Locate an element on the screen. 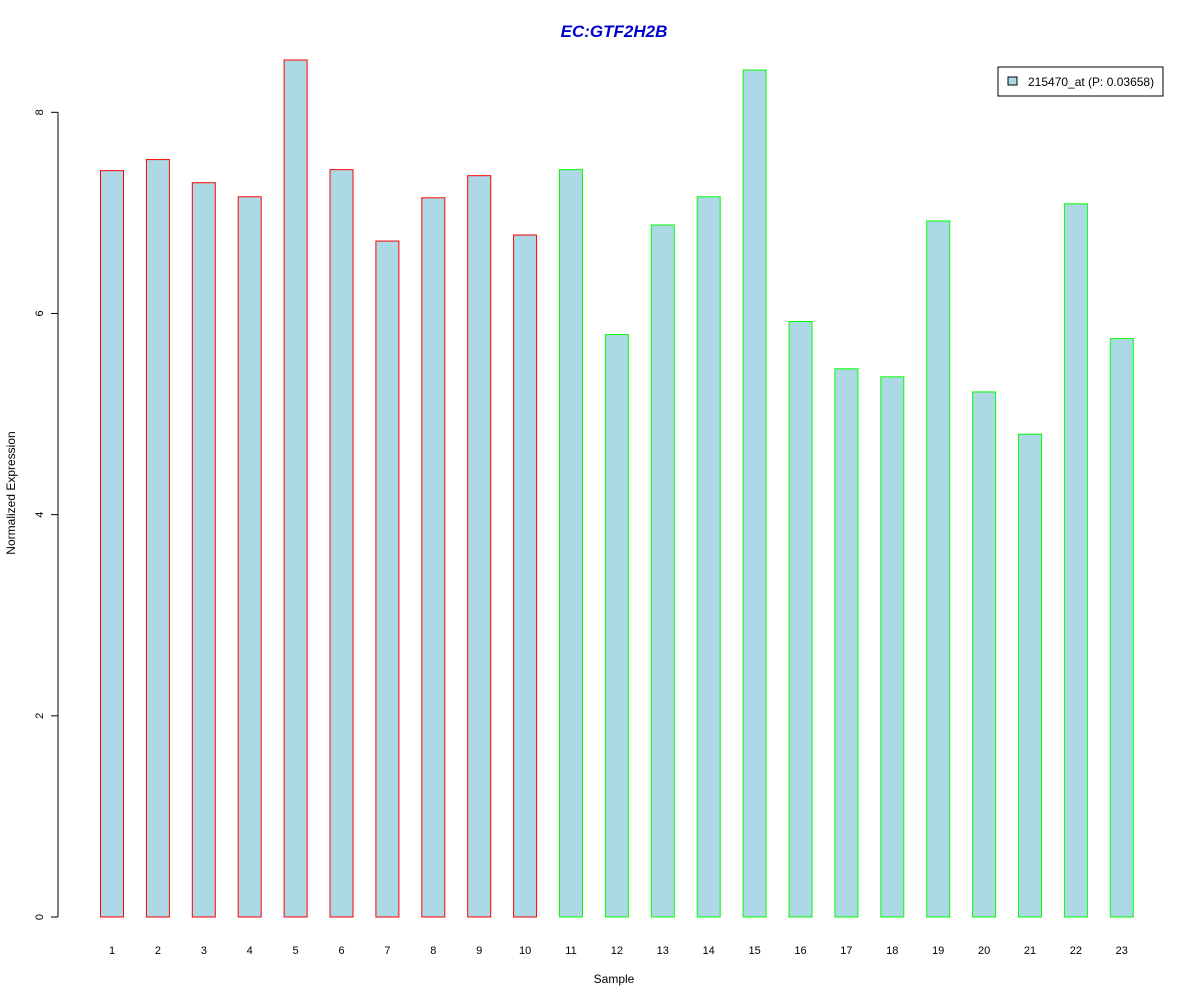 The image size is (1200, 1000). x-tick-label: 21 is located at coordinates (1030, 951).